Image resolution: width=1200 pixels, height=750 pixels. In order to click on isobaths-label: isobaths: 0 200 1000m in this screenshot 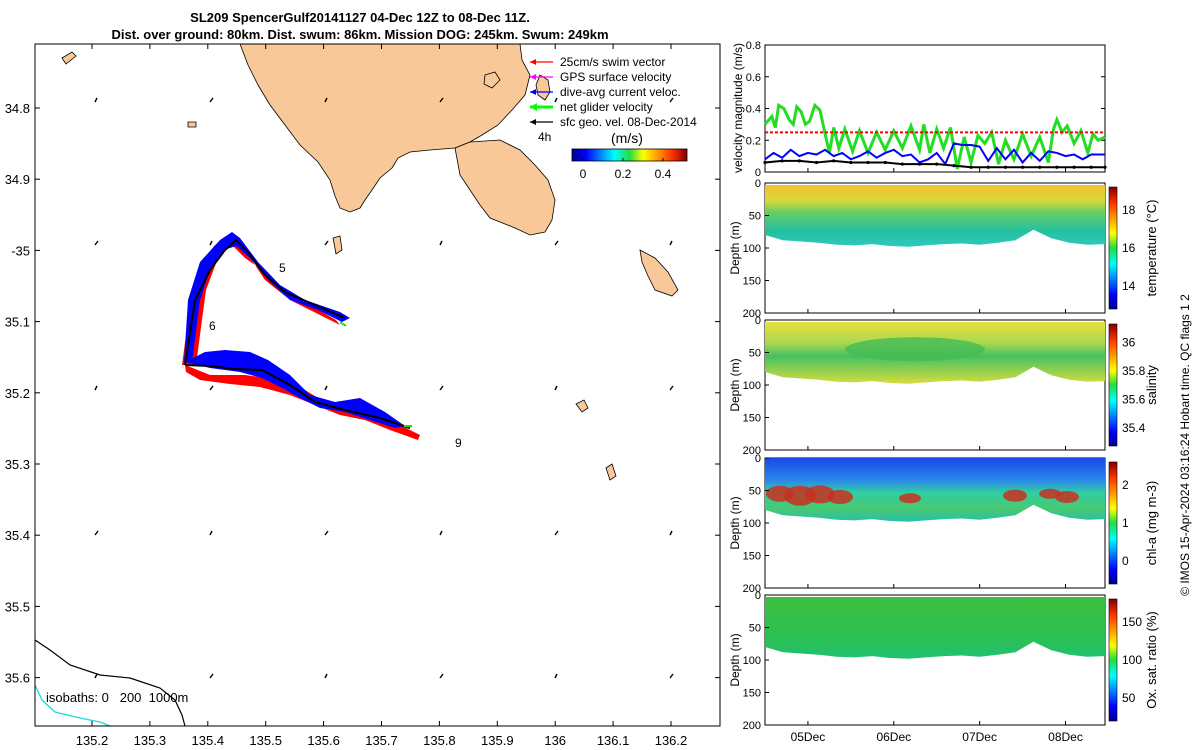, I will do `click(117, 697)`.